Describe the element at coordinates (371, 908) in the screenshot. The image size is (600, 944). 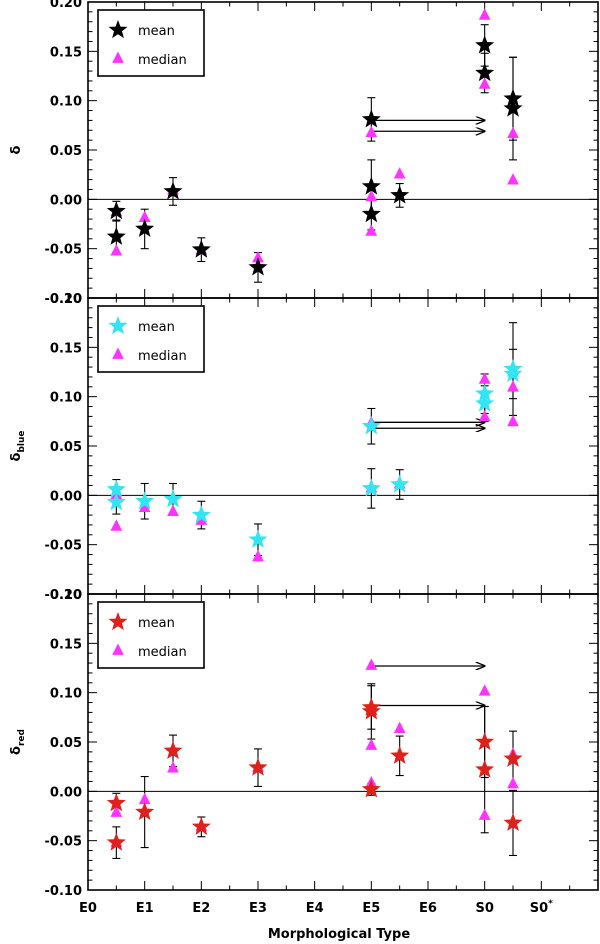
I see `x-tick-label: E5` at that location.